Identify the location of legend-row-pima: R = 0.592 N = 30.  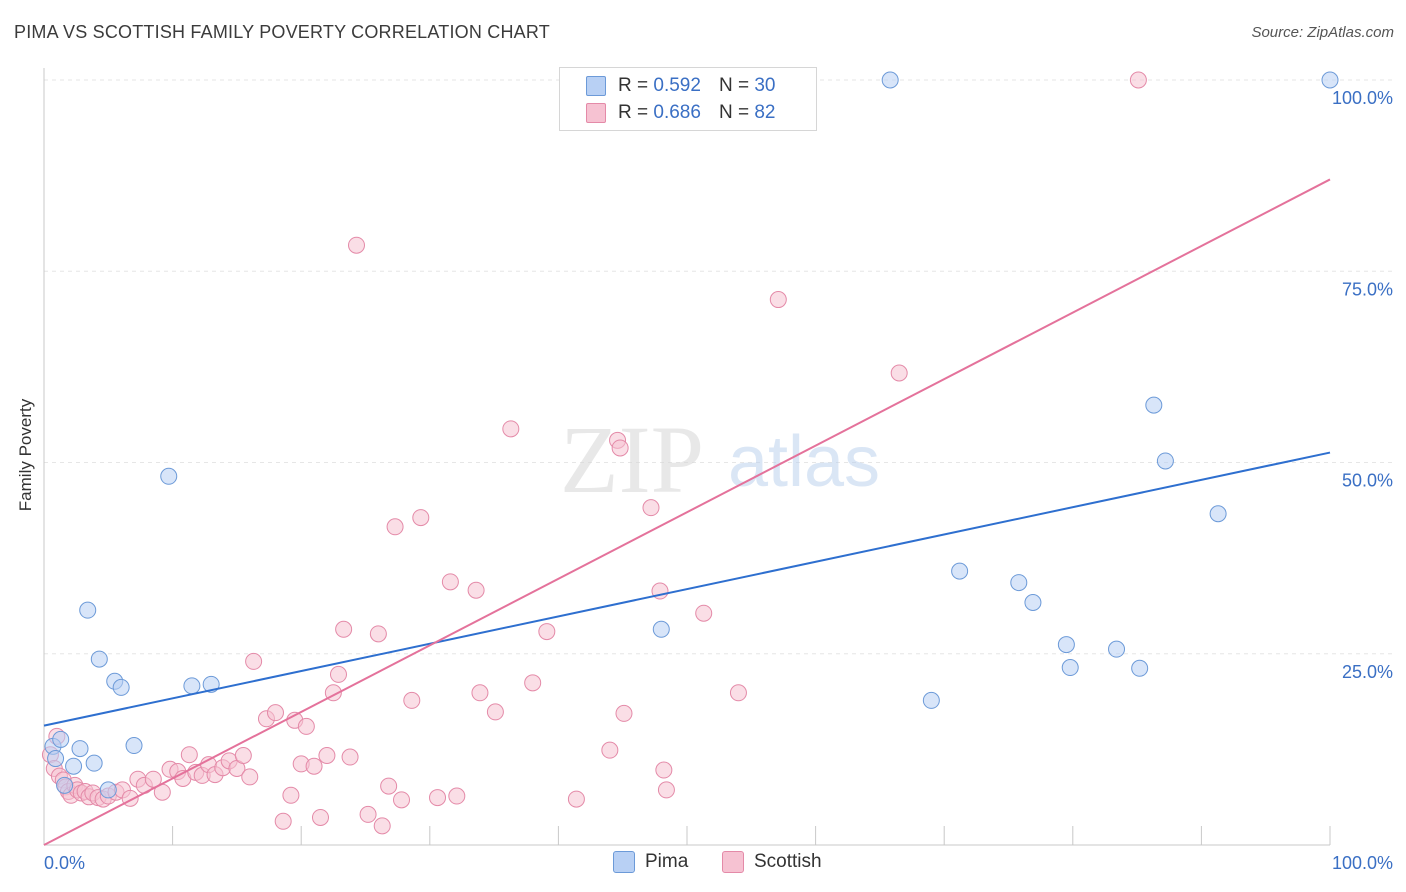
(680, 86).